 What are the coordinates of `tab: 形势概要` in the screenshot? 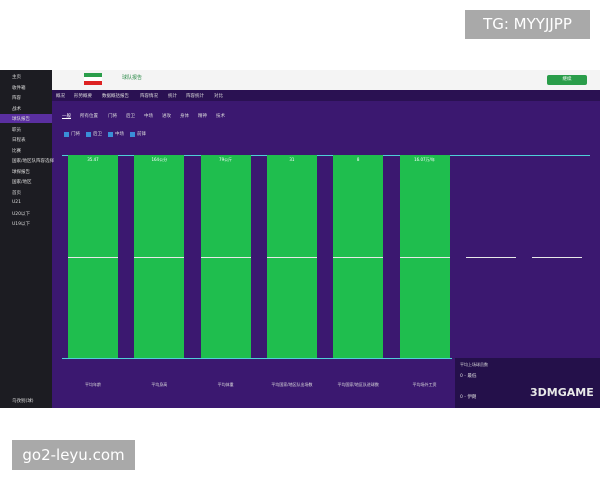 It's located at (83, 96).